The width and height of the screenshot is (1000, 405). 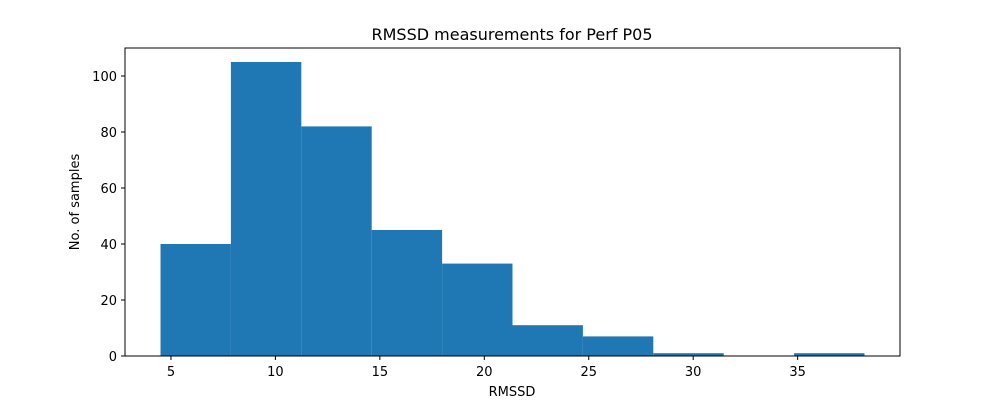 What do you see at coordinates (797, 372) in the screenshot?
I see `x-tick-label: 35` at bounding box center [797, 372].